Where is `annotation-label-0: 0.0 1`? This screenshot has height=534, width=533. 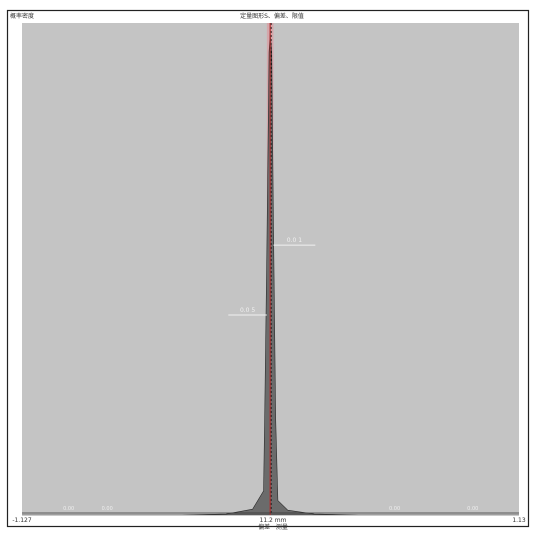
annotation-label-0: 0.0 1 is located at coordinates (294, 240).